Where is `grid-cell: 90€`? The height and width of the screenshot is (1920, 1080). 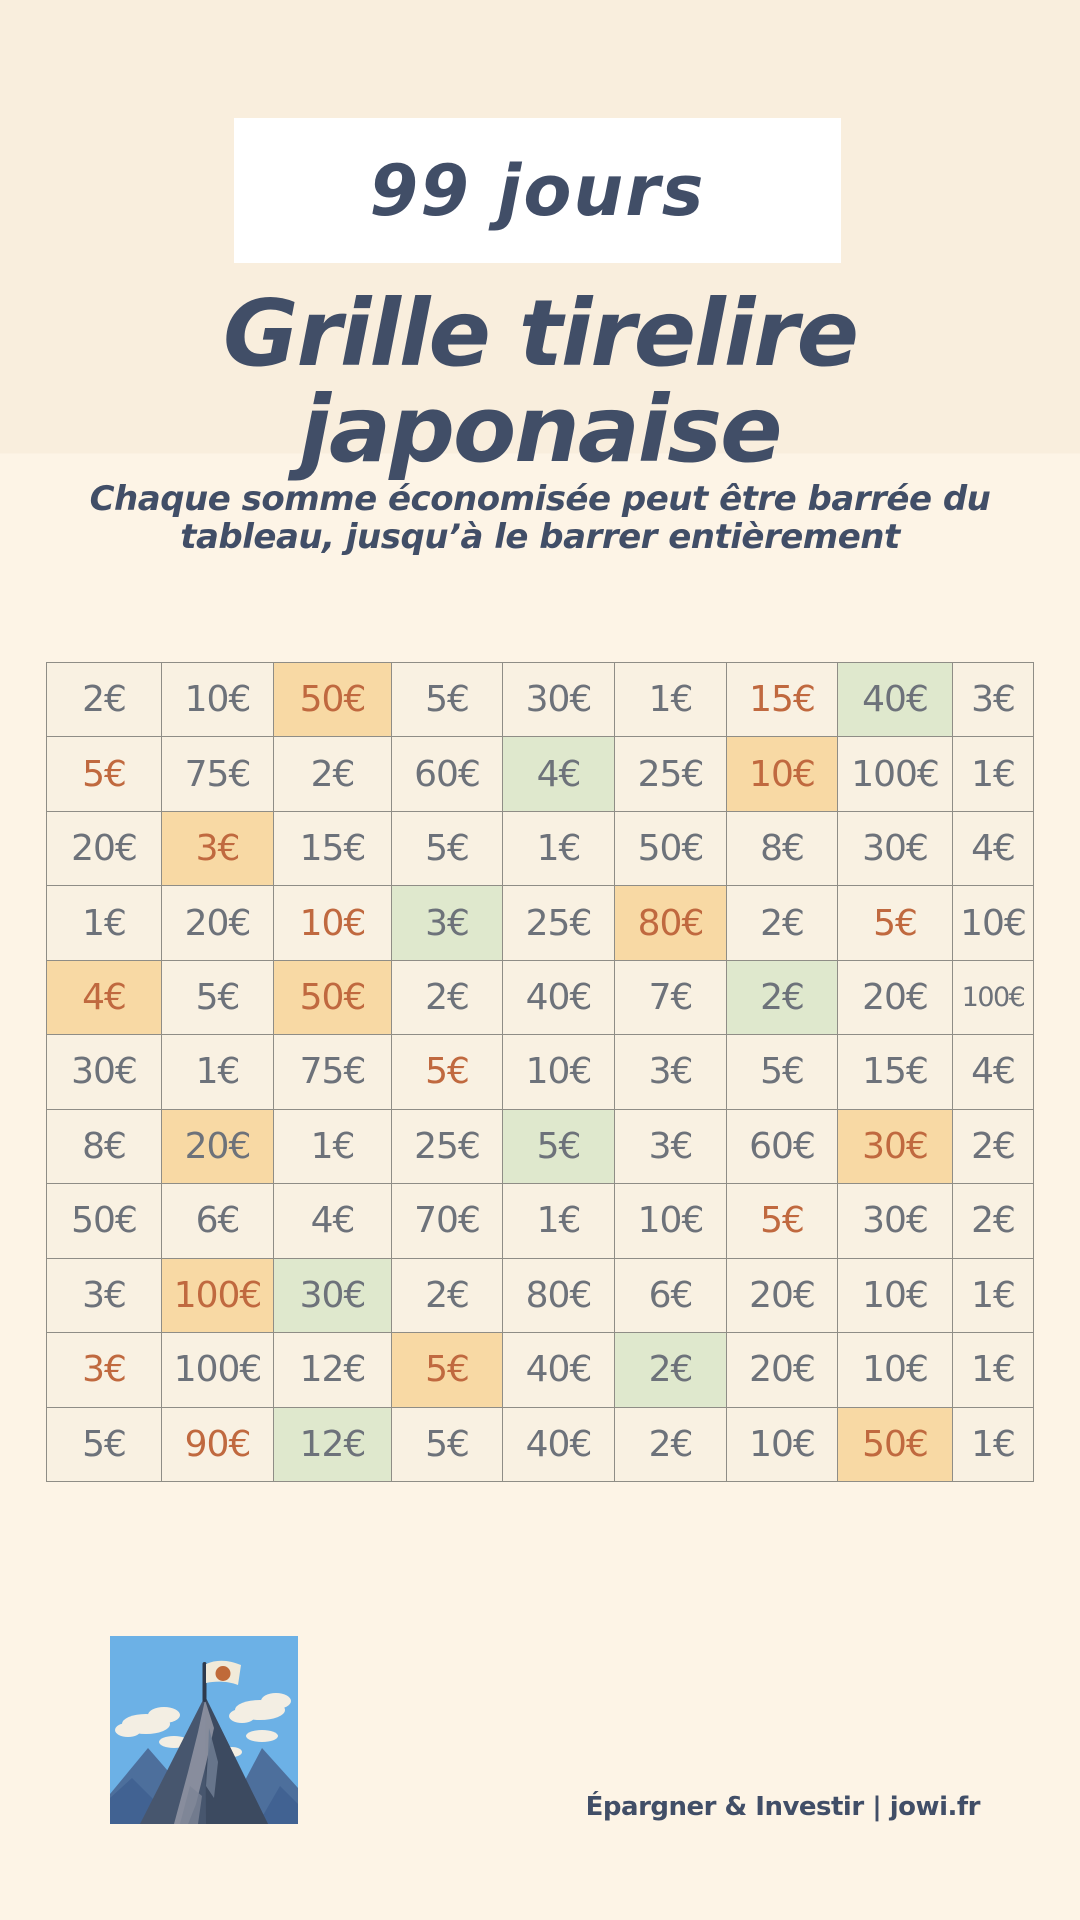 grid-cell: 90€ is located at coordinates (217, 1444).